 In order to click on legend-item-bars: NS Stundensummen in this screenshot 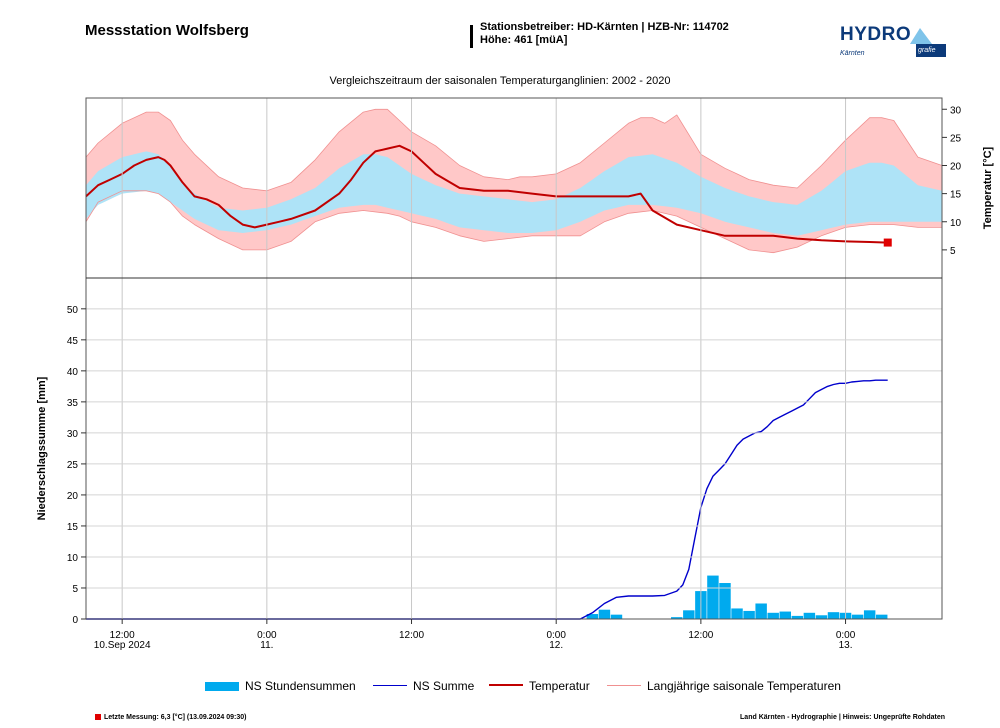, I will do `click(280, 686)`.